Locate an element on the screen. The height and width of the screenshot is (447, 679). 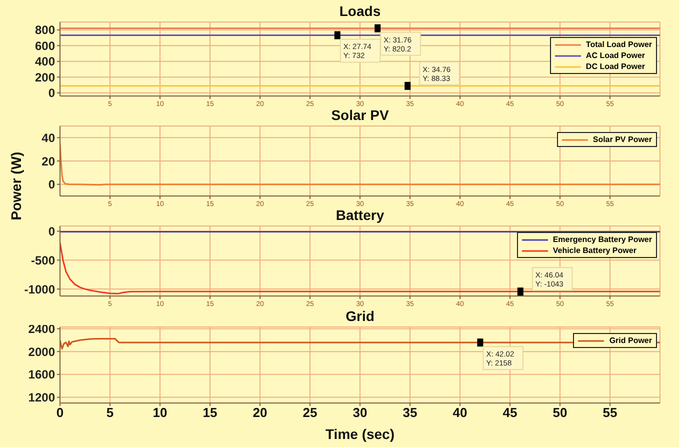
x-tick-label: 45 is located at coordinates (510, 412).